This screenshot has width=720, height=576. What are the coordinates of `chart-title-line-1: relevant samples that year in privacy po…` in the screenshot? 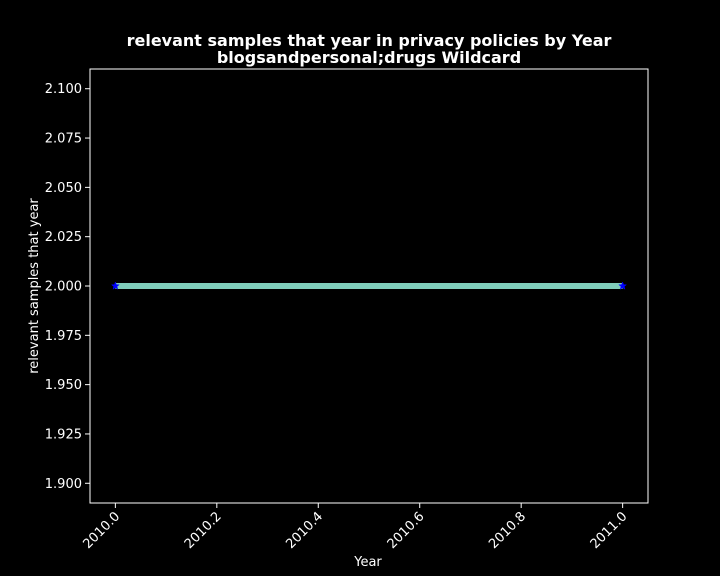 It's located at (369, 40).